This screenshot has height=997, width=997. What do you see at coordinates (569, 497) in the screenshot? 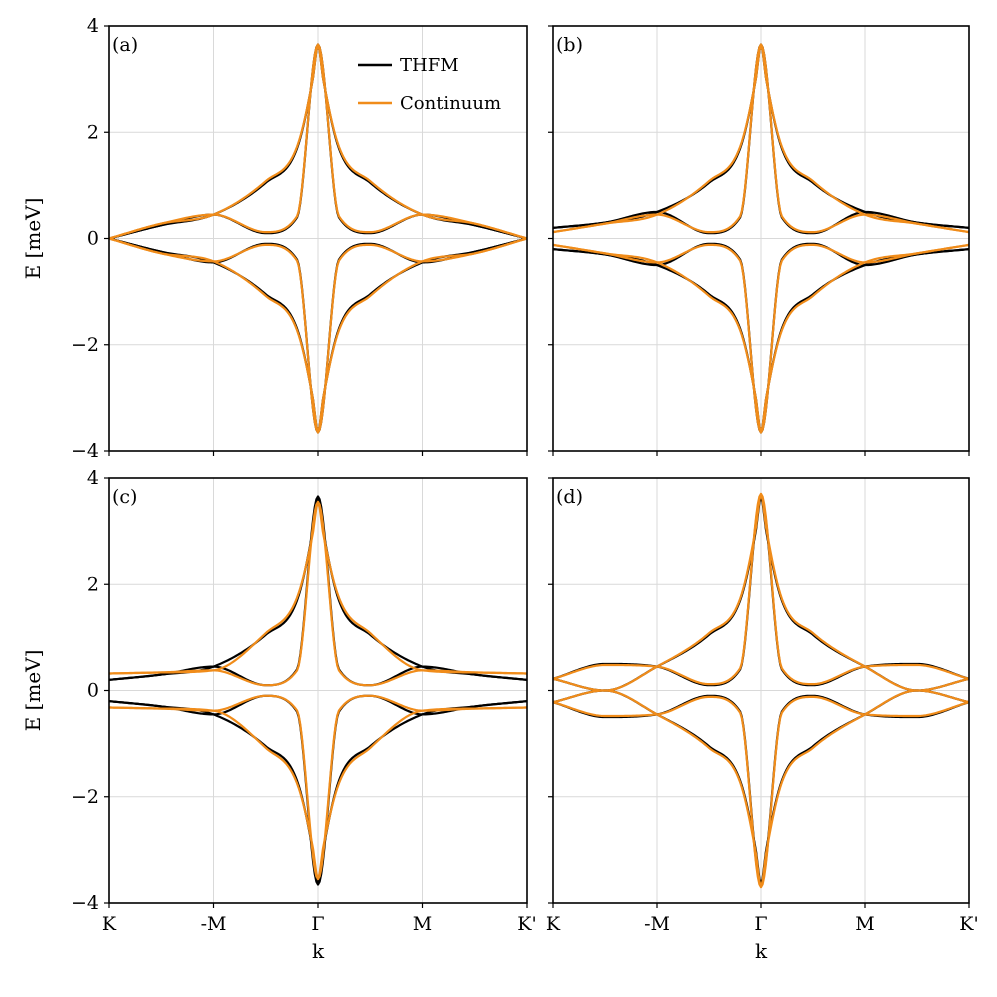
I see `panel-label: (d)` at bounding box center [569, 497].